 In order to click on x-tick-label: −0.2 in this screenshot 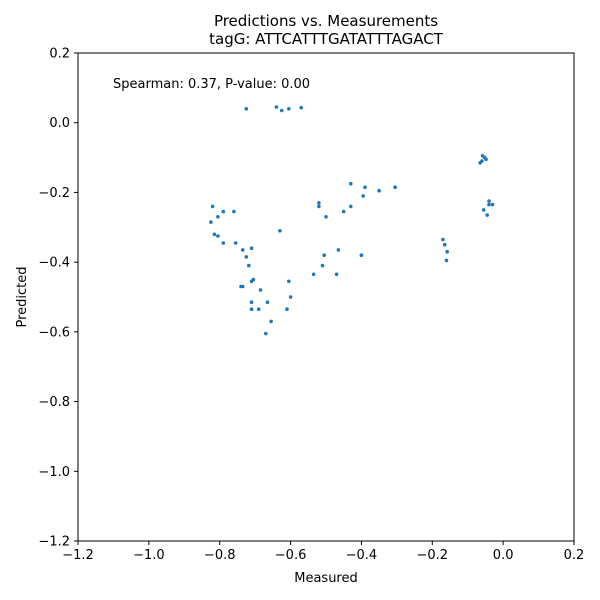, I will do `click(432, 555)`.